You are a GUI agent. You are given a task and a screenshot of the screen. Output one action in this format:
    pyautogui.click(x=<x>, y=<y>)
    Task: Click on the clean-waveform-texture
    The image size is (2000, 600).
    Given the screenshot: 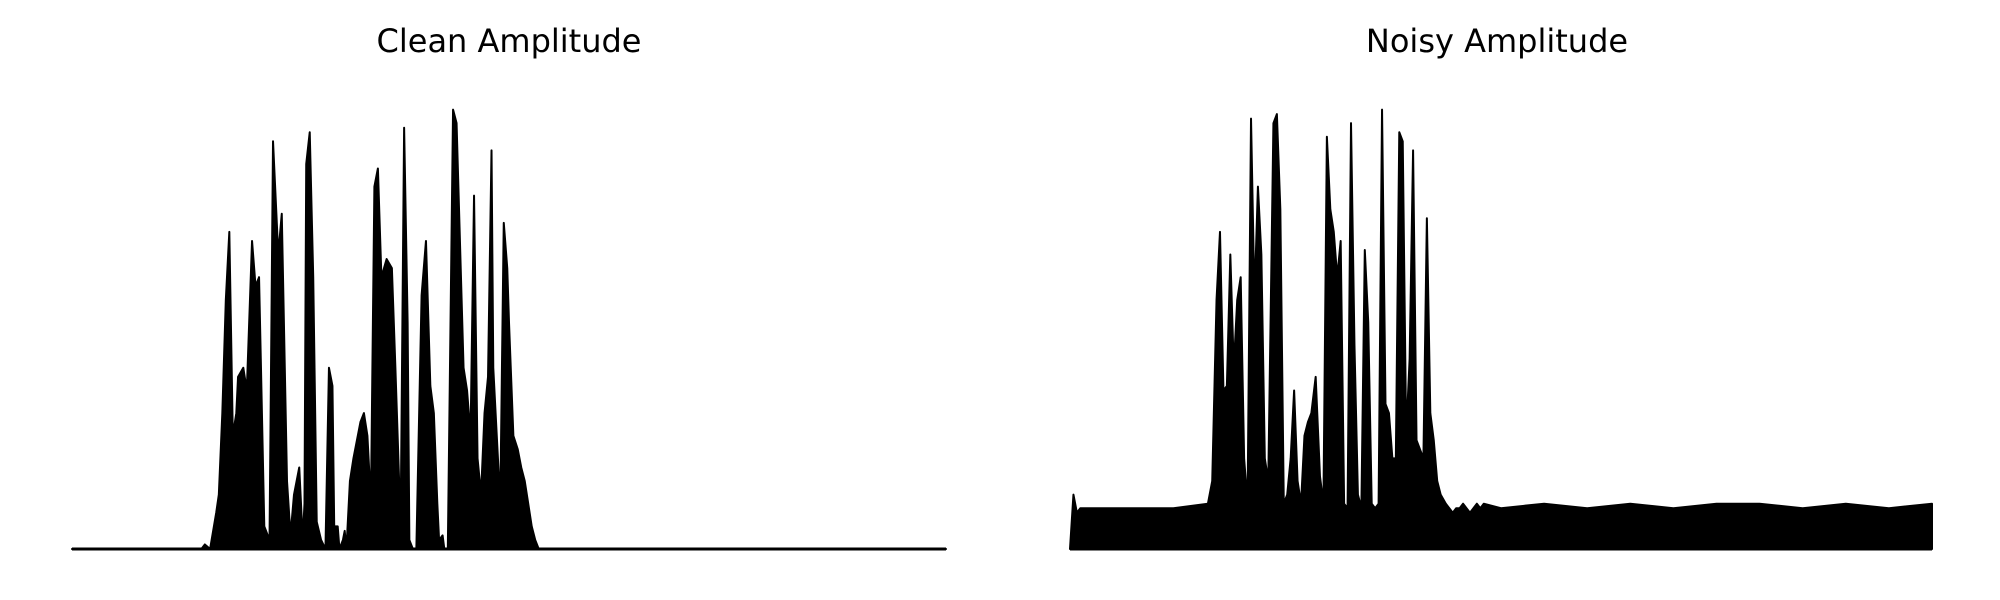 What is the action you would take?
    pyautogui.click(x=370, y=345)
    